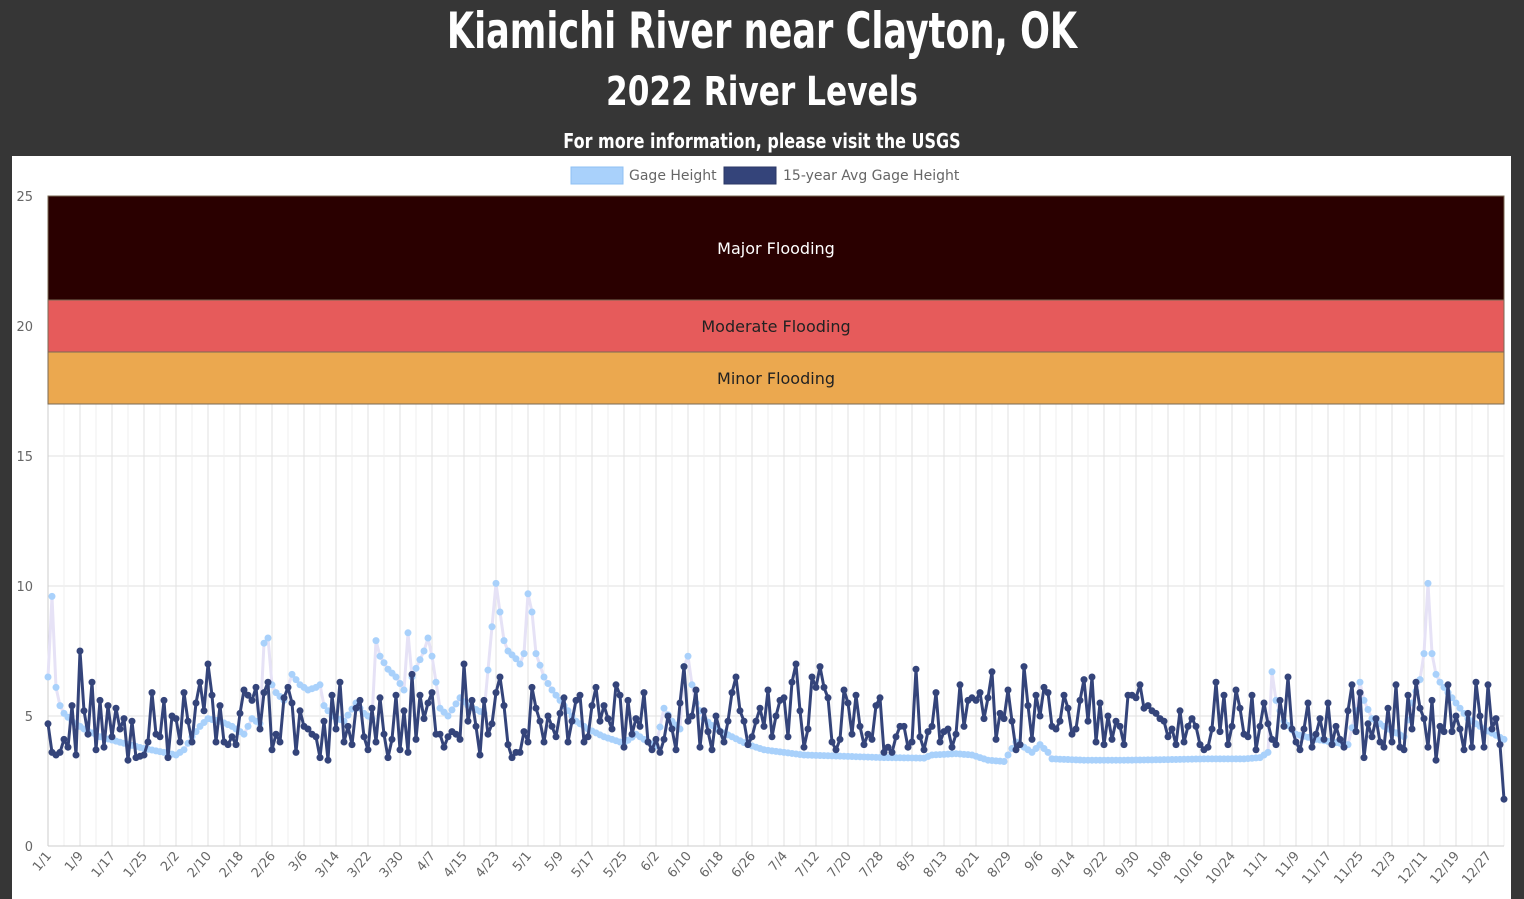 The height and width of the screenshot is (899, 1524). I want to click on x-tick-label: 11/17, so click(1317, 868).